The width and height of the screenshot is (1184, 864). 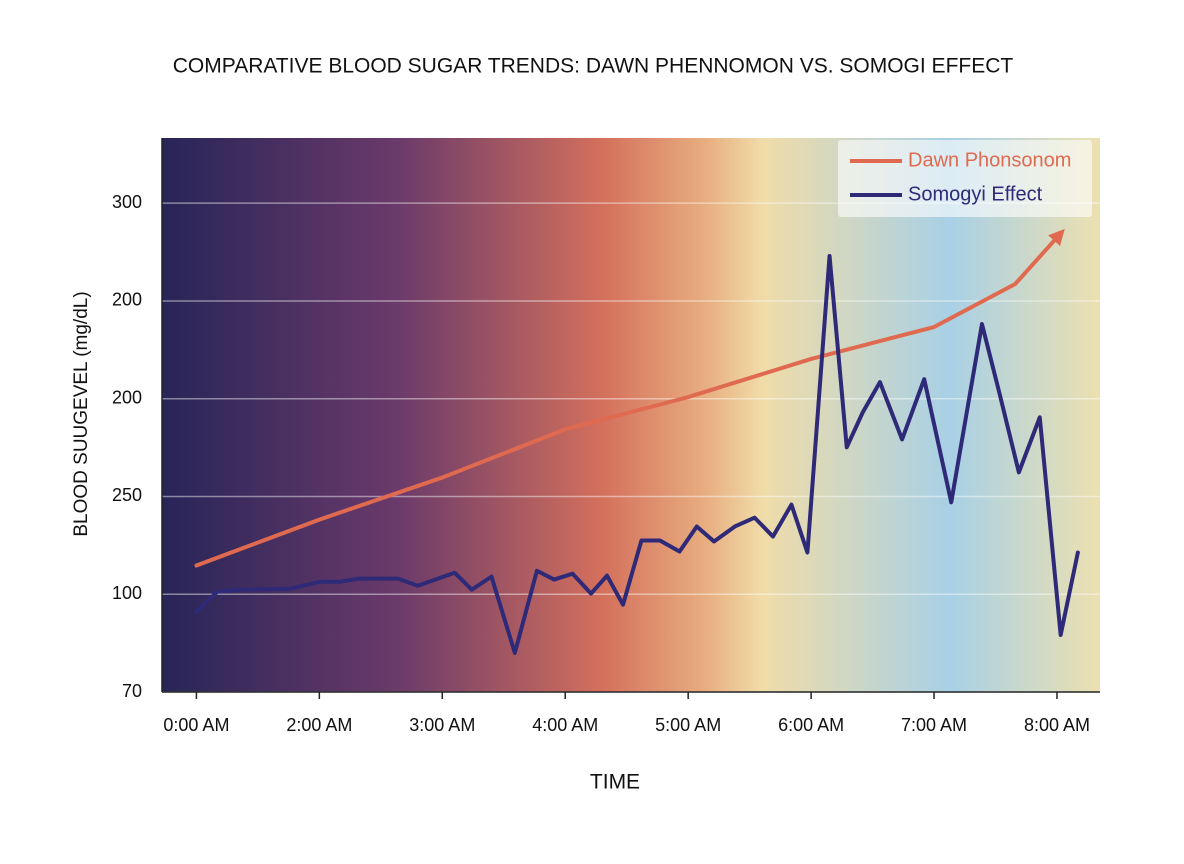 What do you see at coordinates (1057, 725) in the screenshot?
I see `x-tick-label: 8:00 AM` at bounding box center [1057, 725].